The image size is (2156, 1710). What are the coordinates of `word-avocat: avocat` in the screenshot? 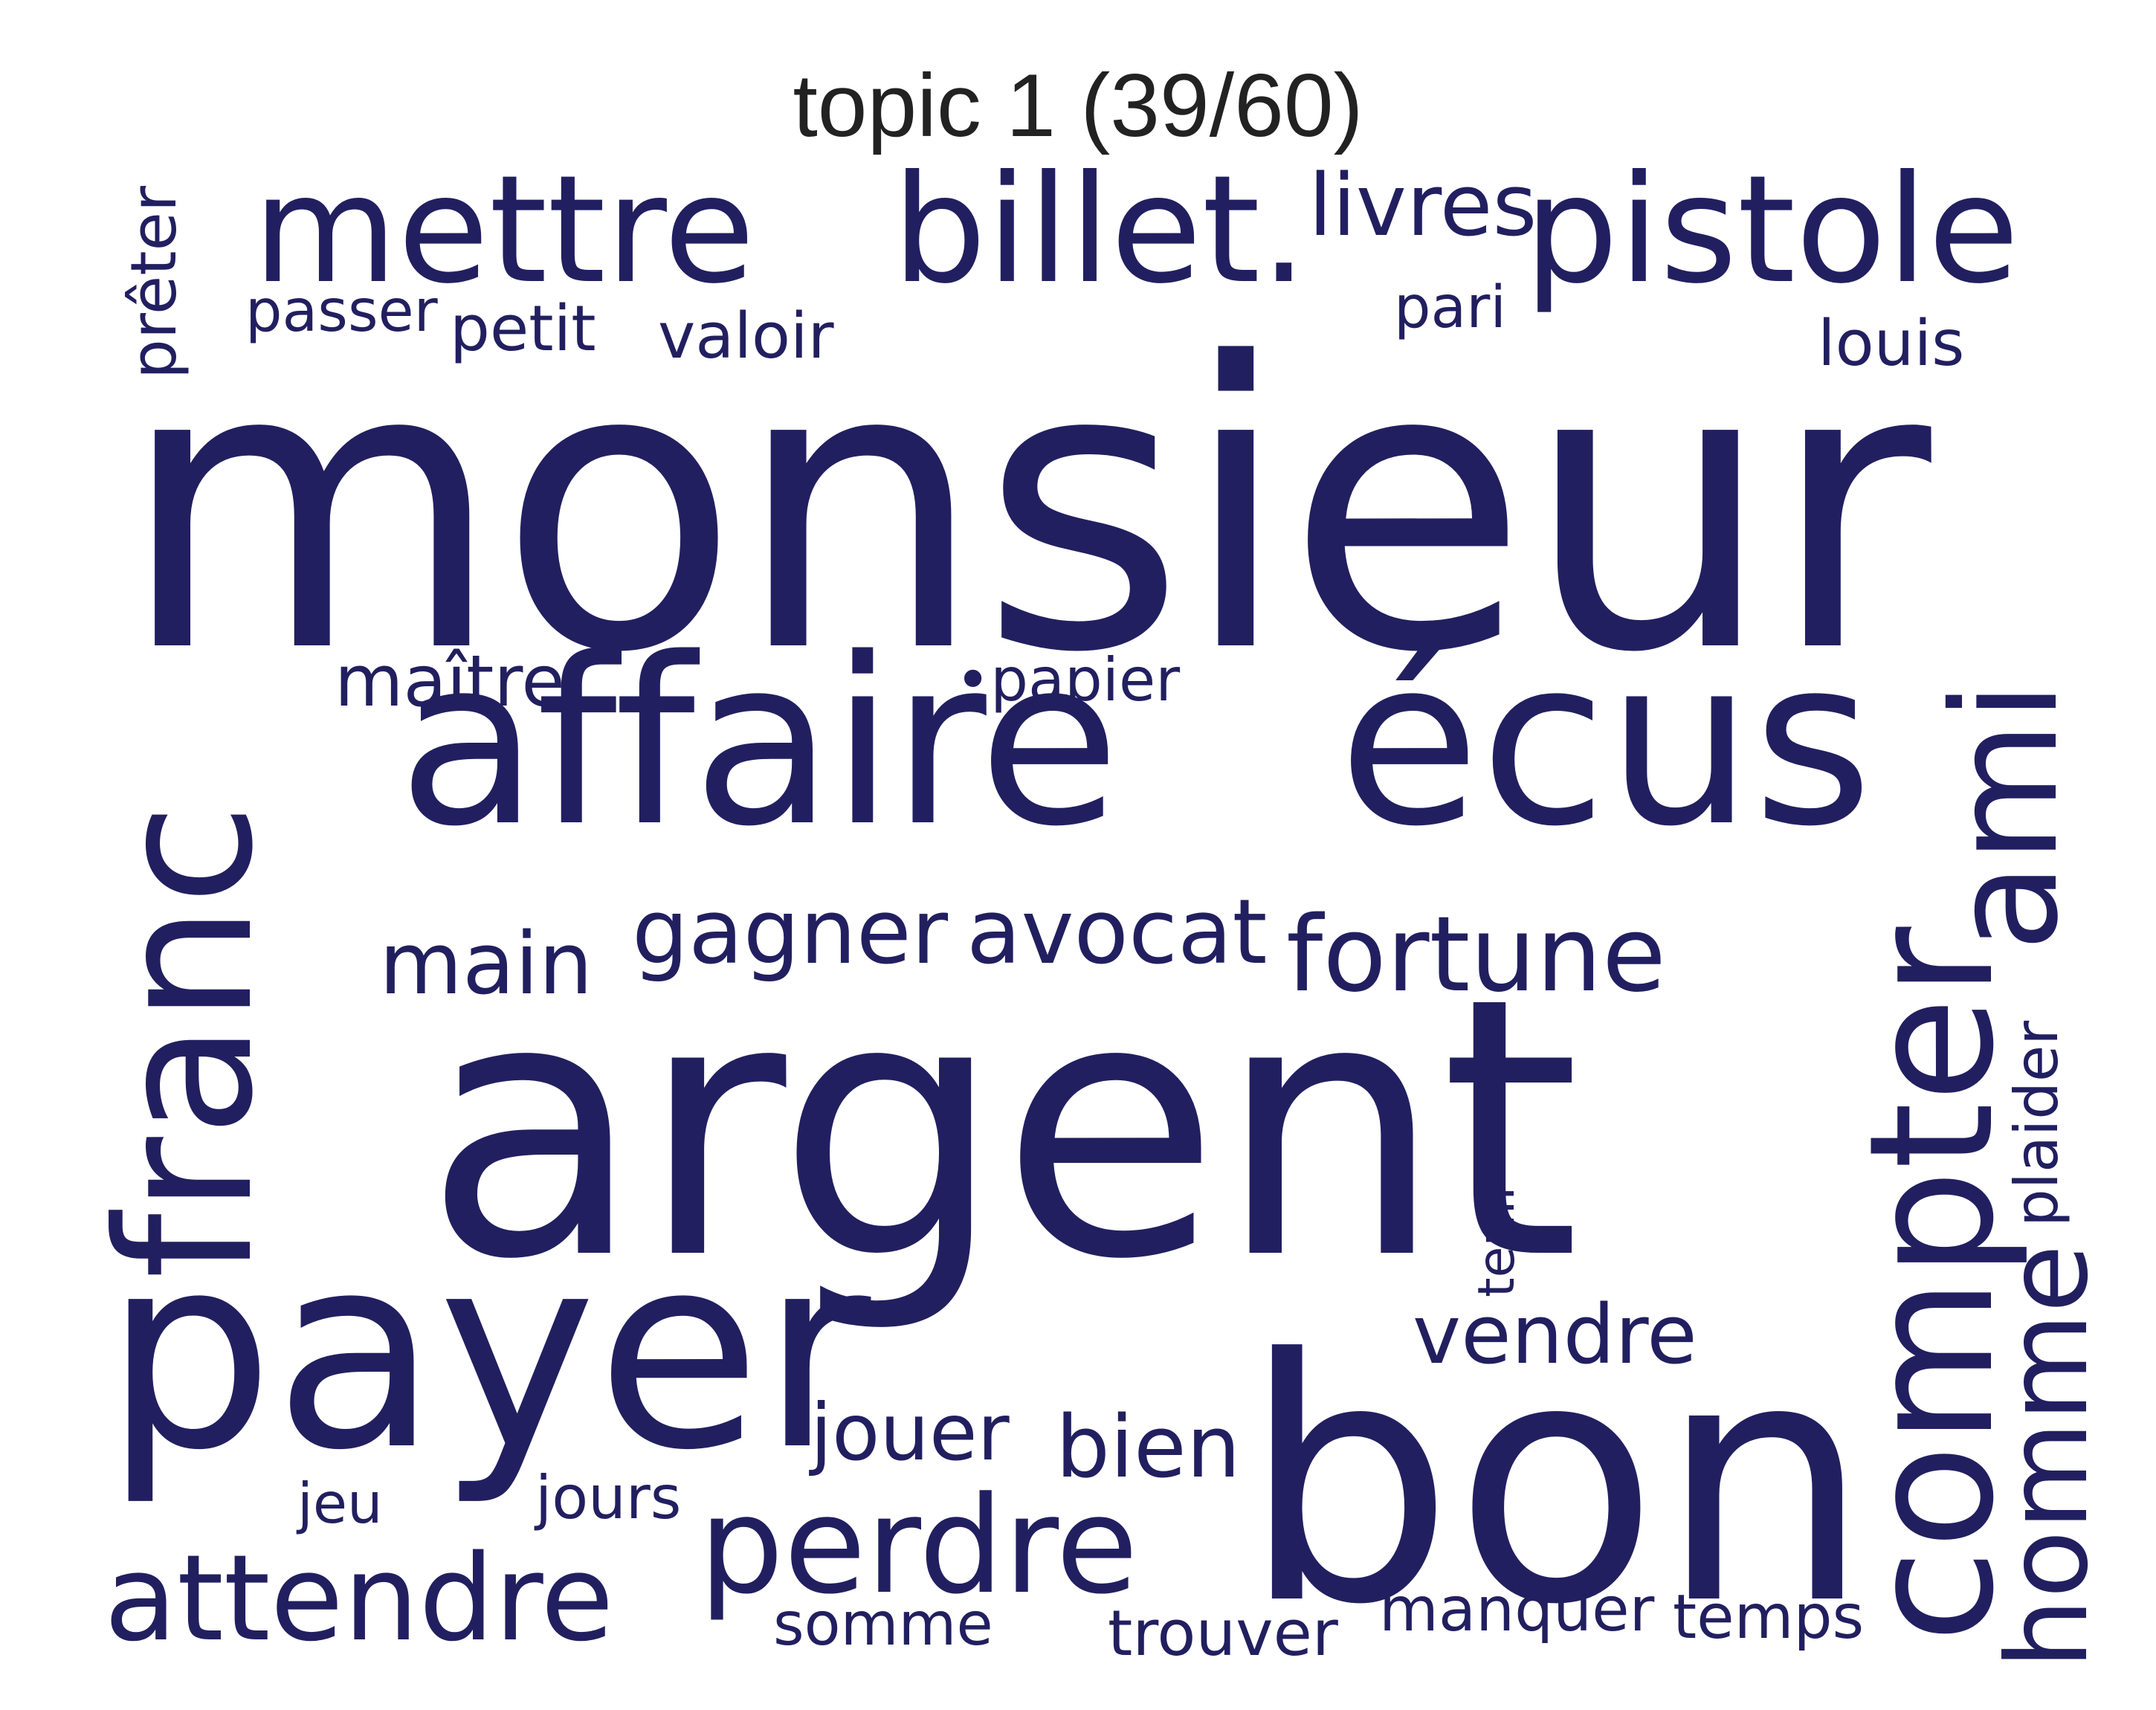 It's located at (1117, 932).